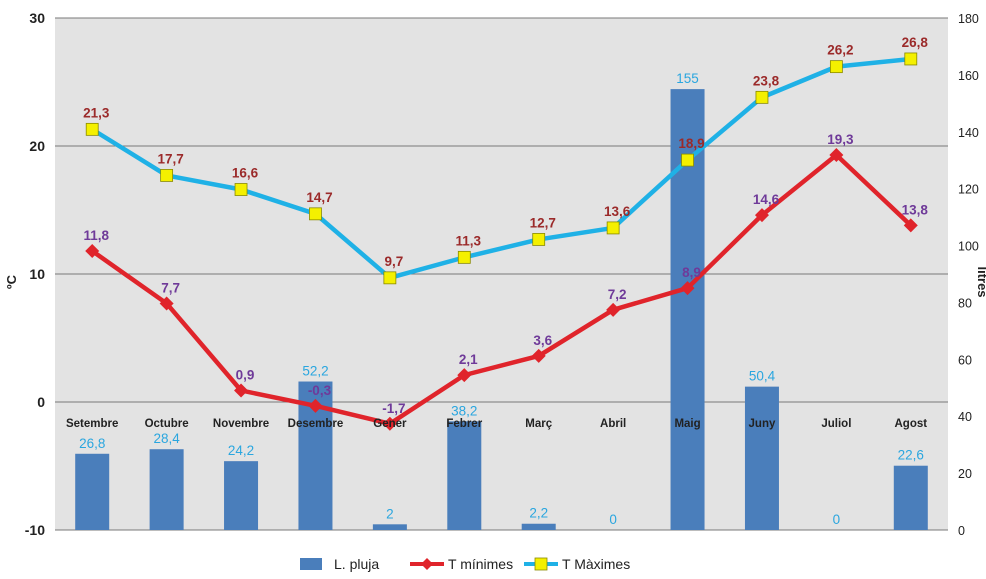 The image size is (986, 579). Describe the element at coordinates (166, 438) in the screenshot. I see `rain-value-label: 28,4` at that location.